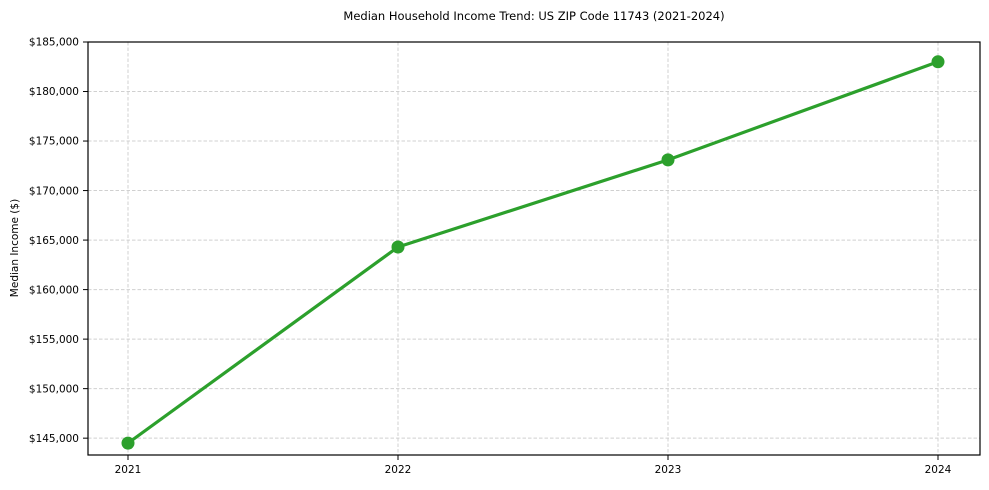 Image resolution: width=989 pixels, height=490 pixels. I want to click on x-tick-label: 2023, so click(668, 470).